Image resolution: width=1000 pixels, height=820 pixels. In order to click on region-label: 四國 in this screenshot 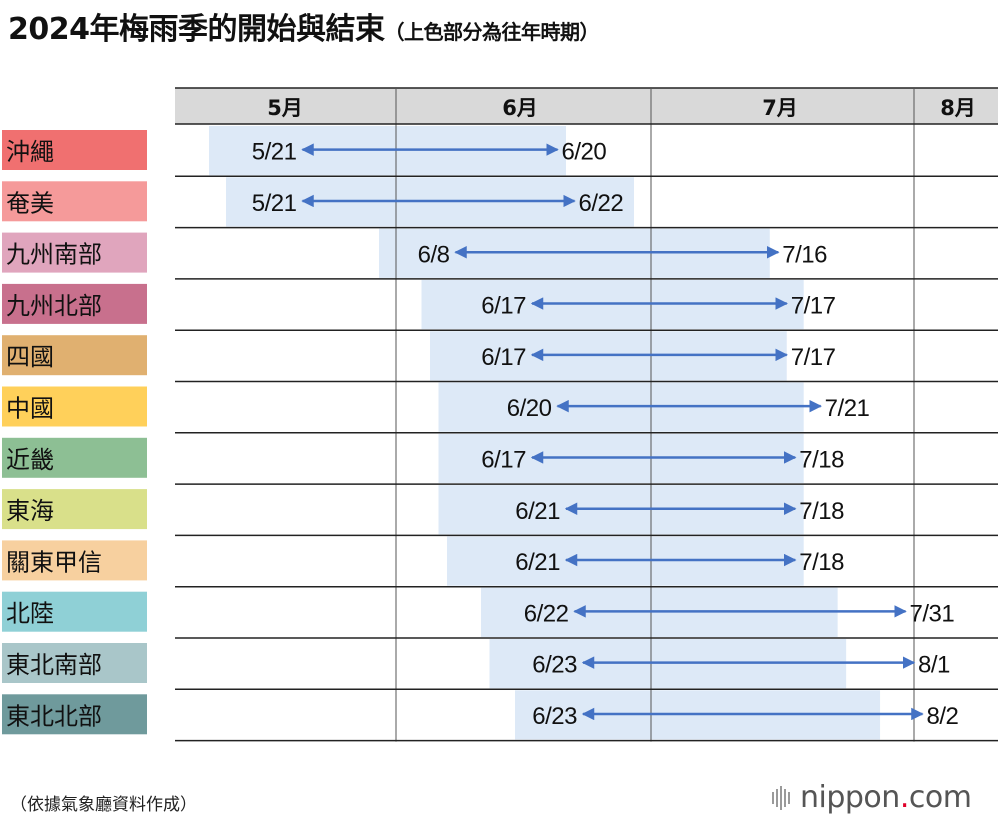, I will do `click(30, 357)`.